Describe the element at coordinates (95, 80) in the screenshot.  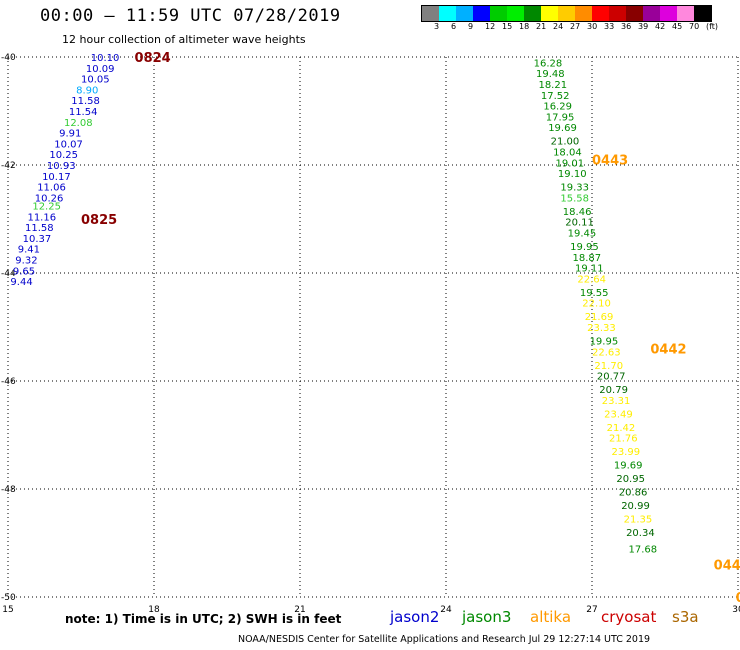
I see `wave-height-value: 10.05` at that location.